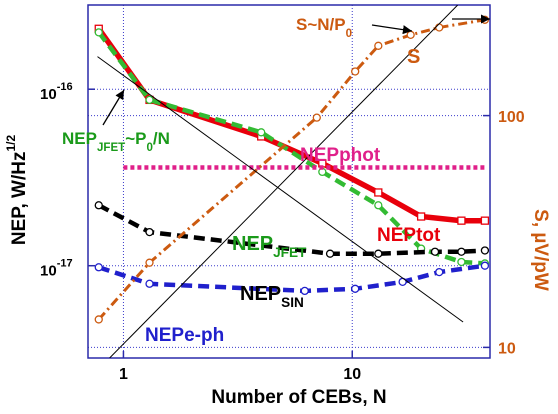 This screenshot has width=558, height=414. I want to click on annotation: NEPSIN, so click(272, 296).